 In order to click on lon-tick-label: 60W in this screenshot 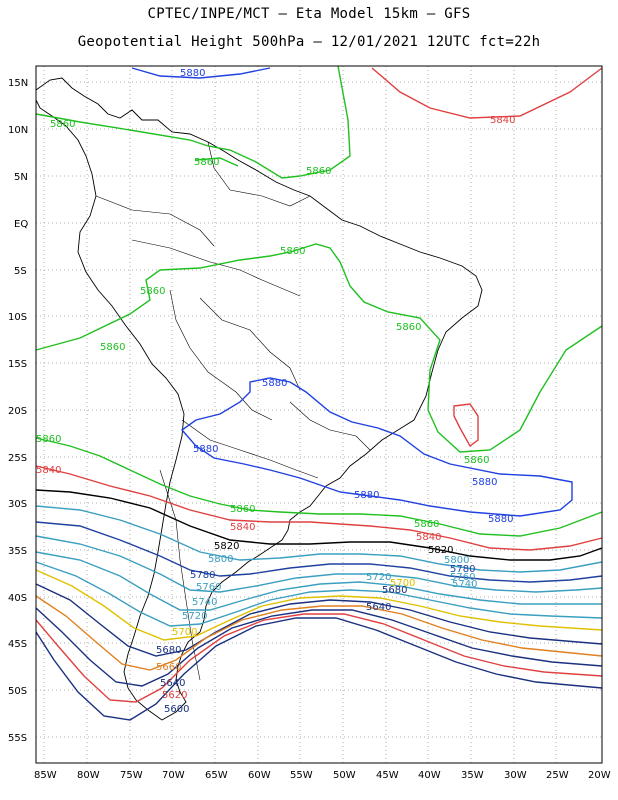, I will do `click(259, 775)`.